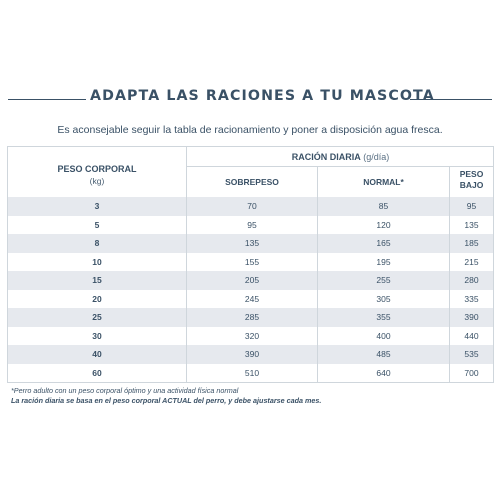 Image resolution: width=500 pixels, height=500 pixels. I want to click on overweight-cell: 155, so click(251, 261).